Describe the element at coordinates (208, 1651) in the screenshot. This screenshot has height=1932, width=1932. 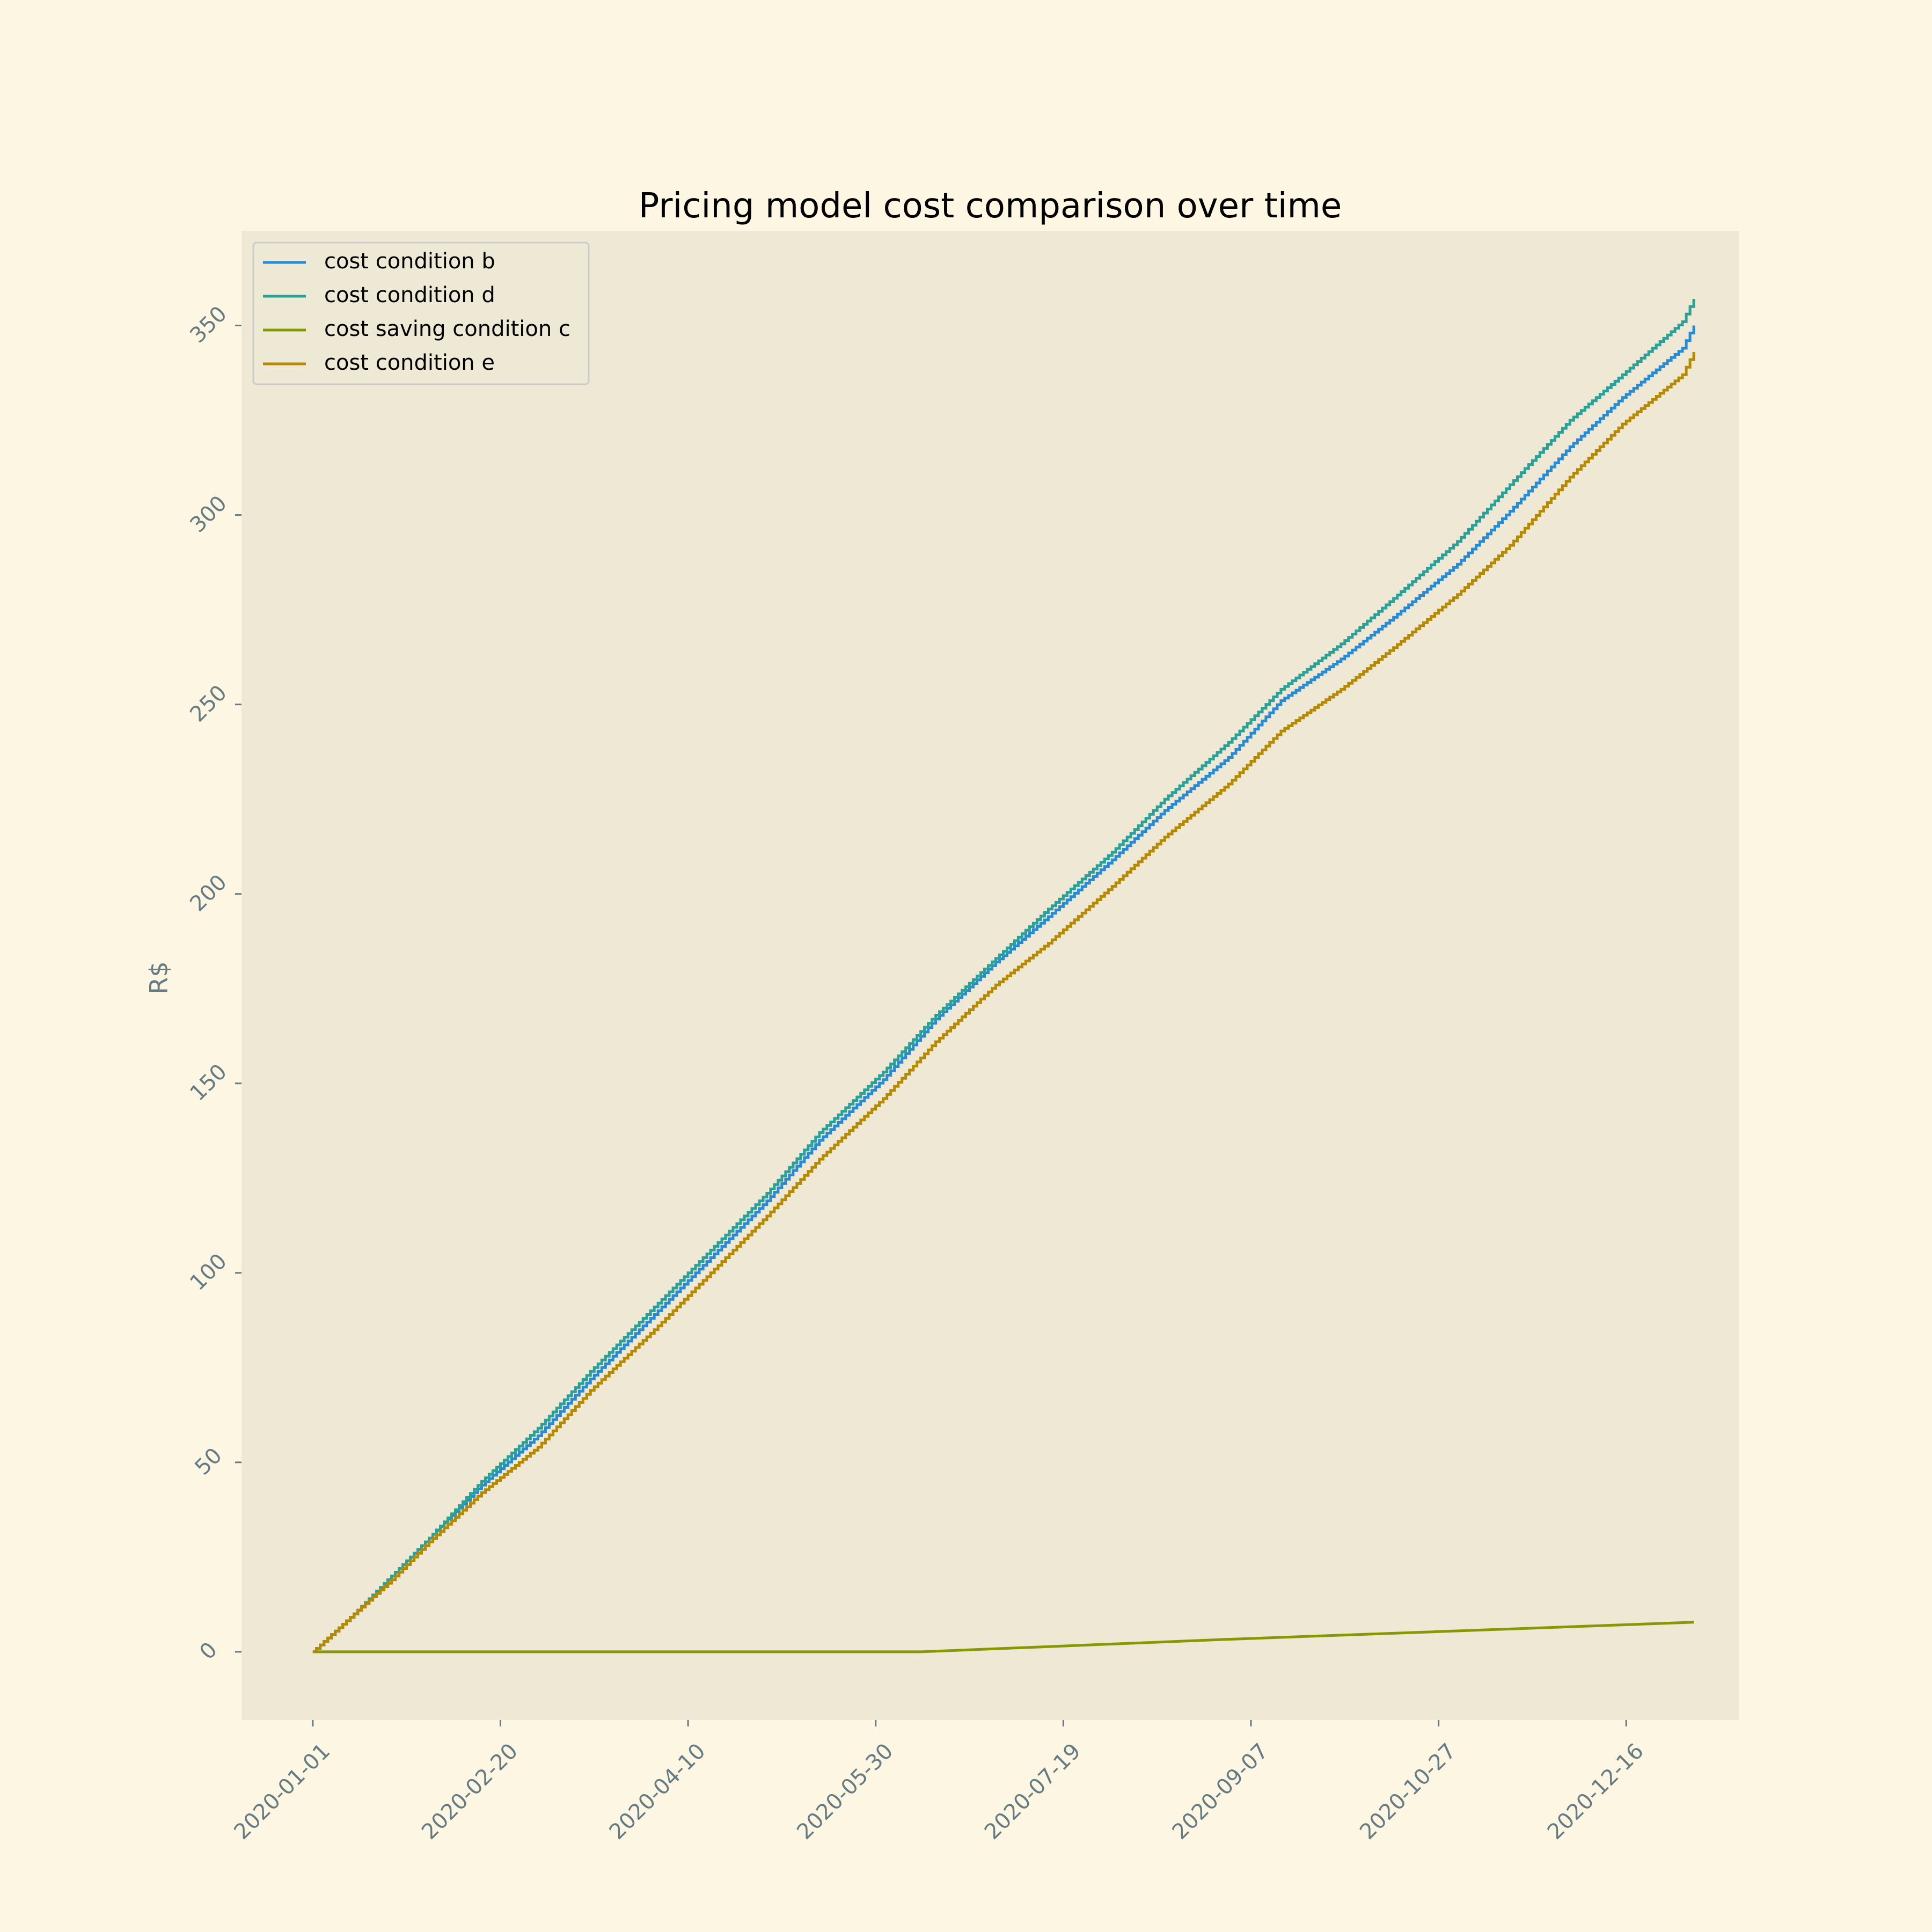
I see `y-tick-label: 0` at that location.